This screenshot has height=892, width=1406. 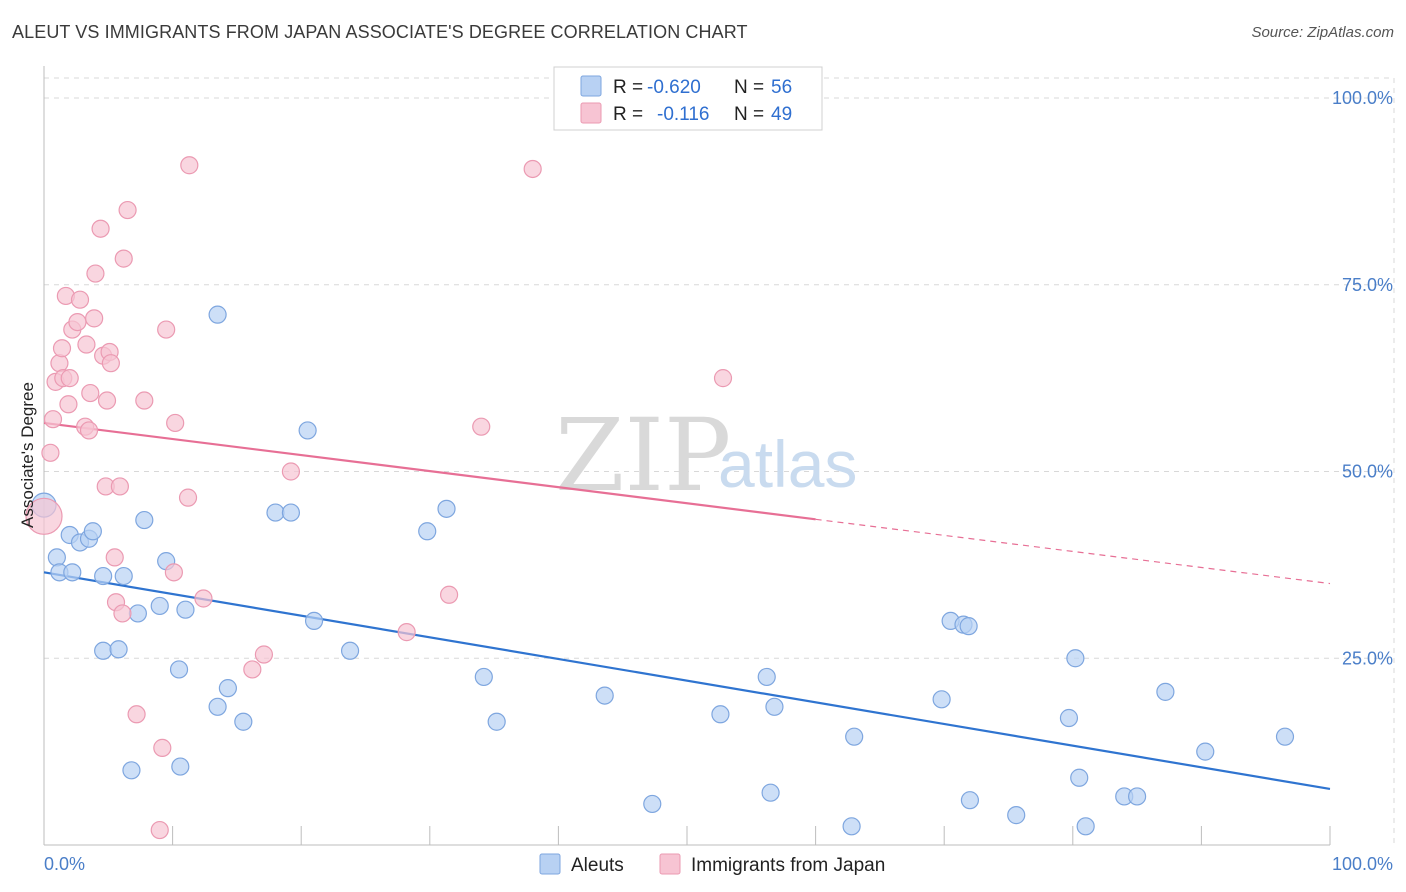 What do you see at coordinates (1367, 285) in the screenshot?
I see `y-tick-label-75: 75.0%` at bounding box center [1367, 285].